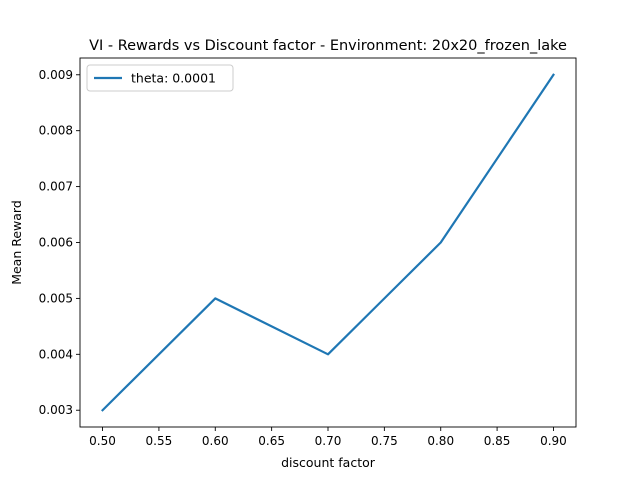 The height and width of the screenshot is (480, 640). I want to click on legend: theta: 0.0001, so click(160, 78).